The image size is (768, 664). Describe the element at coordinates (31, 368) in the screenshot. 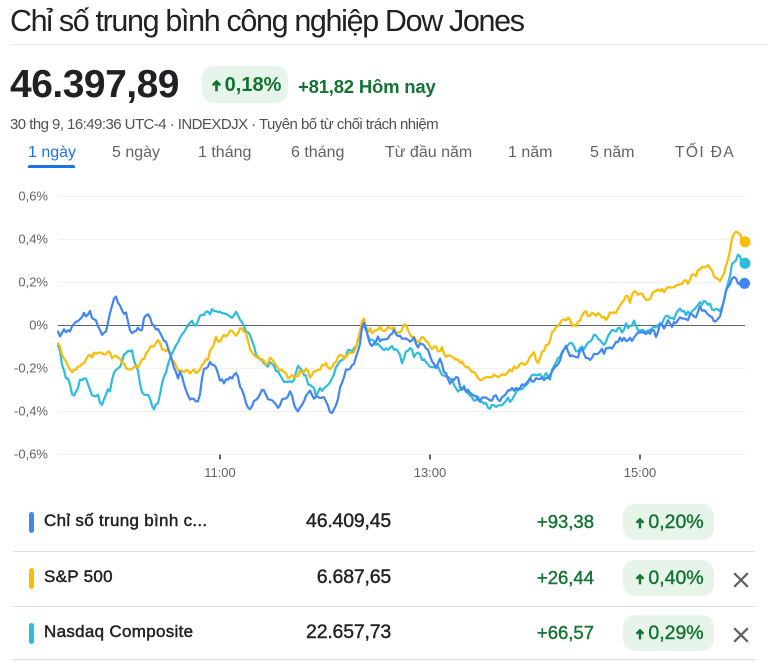

I see `svg-text: -0,2%` at that location.